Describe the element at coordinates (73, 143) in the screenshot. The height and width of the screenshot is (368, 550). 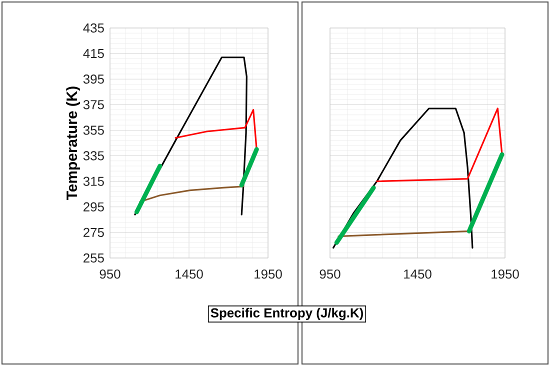
I see `y-axis-title: Temperature (K)` at that location.